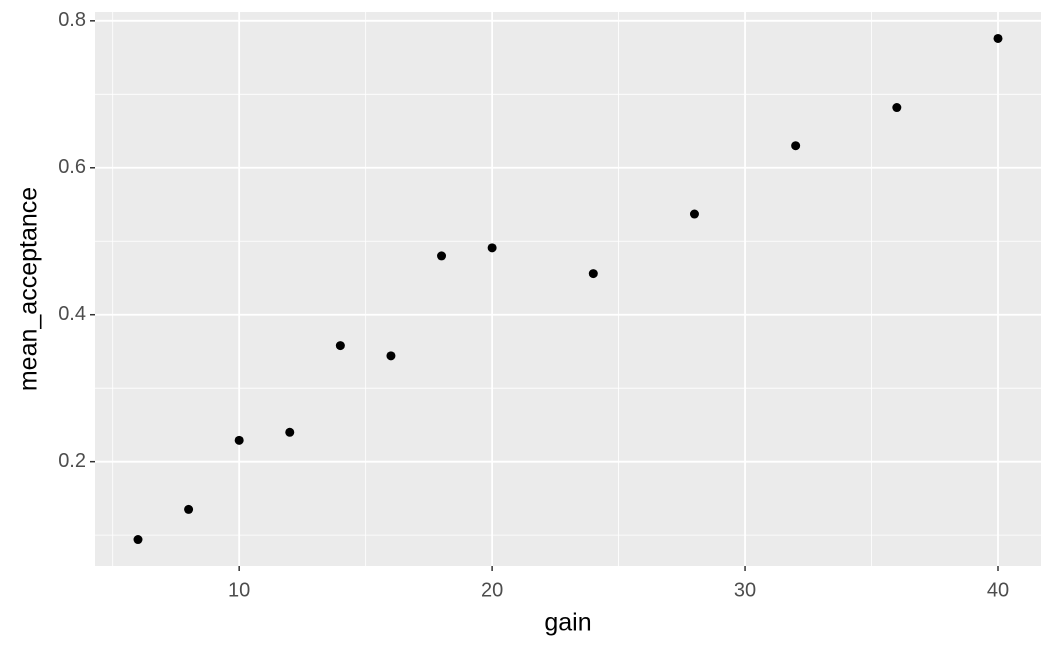 The image size is (1056, 652). What do you see at coordinates (29, 289) in the screenshot?
I see `y-axis-title: mean_acceptance` at bounding box center [29, 289].